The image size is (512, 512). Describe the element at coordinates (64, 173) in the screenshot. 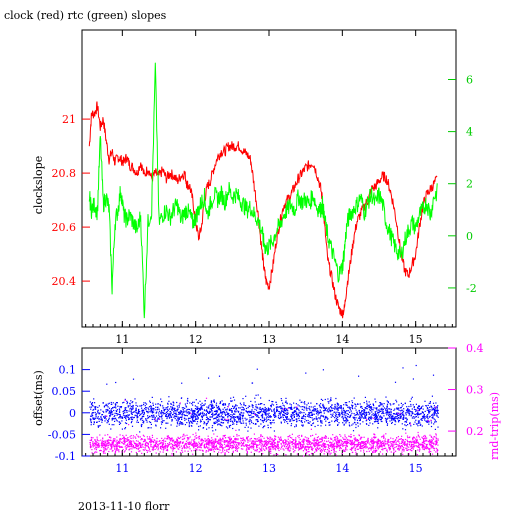

I see `top-left-y-tick-label: 20.8` at that location.